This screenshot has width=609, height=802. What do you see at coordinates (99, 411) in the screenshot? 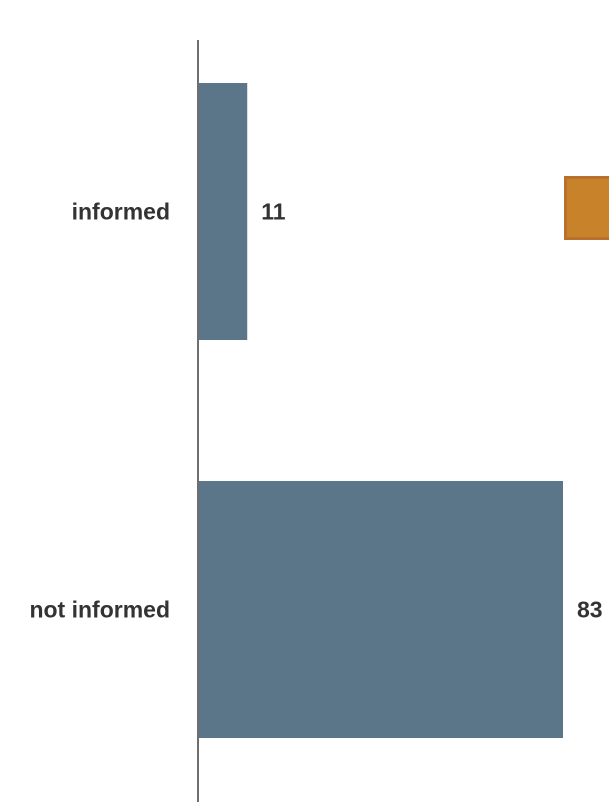
I see `category-labels-group: informed not informed` at bounding box center [99, 411].